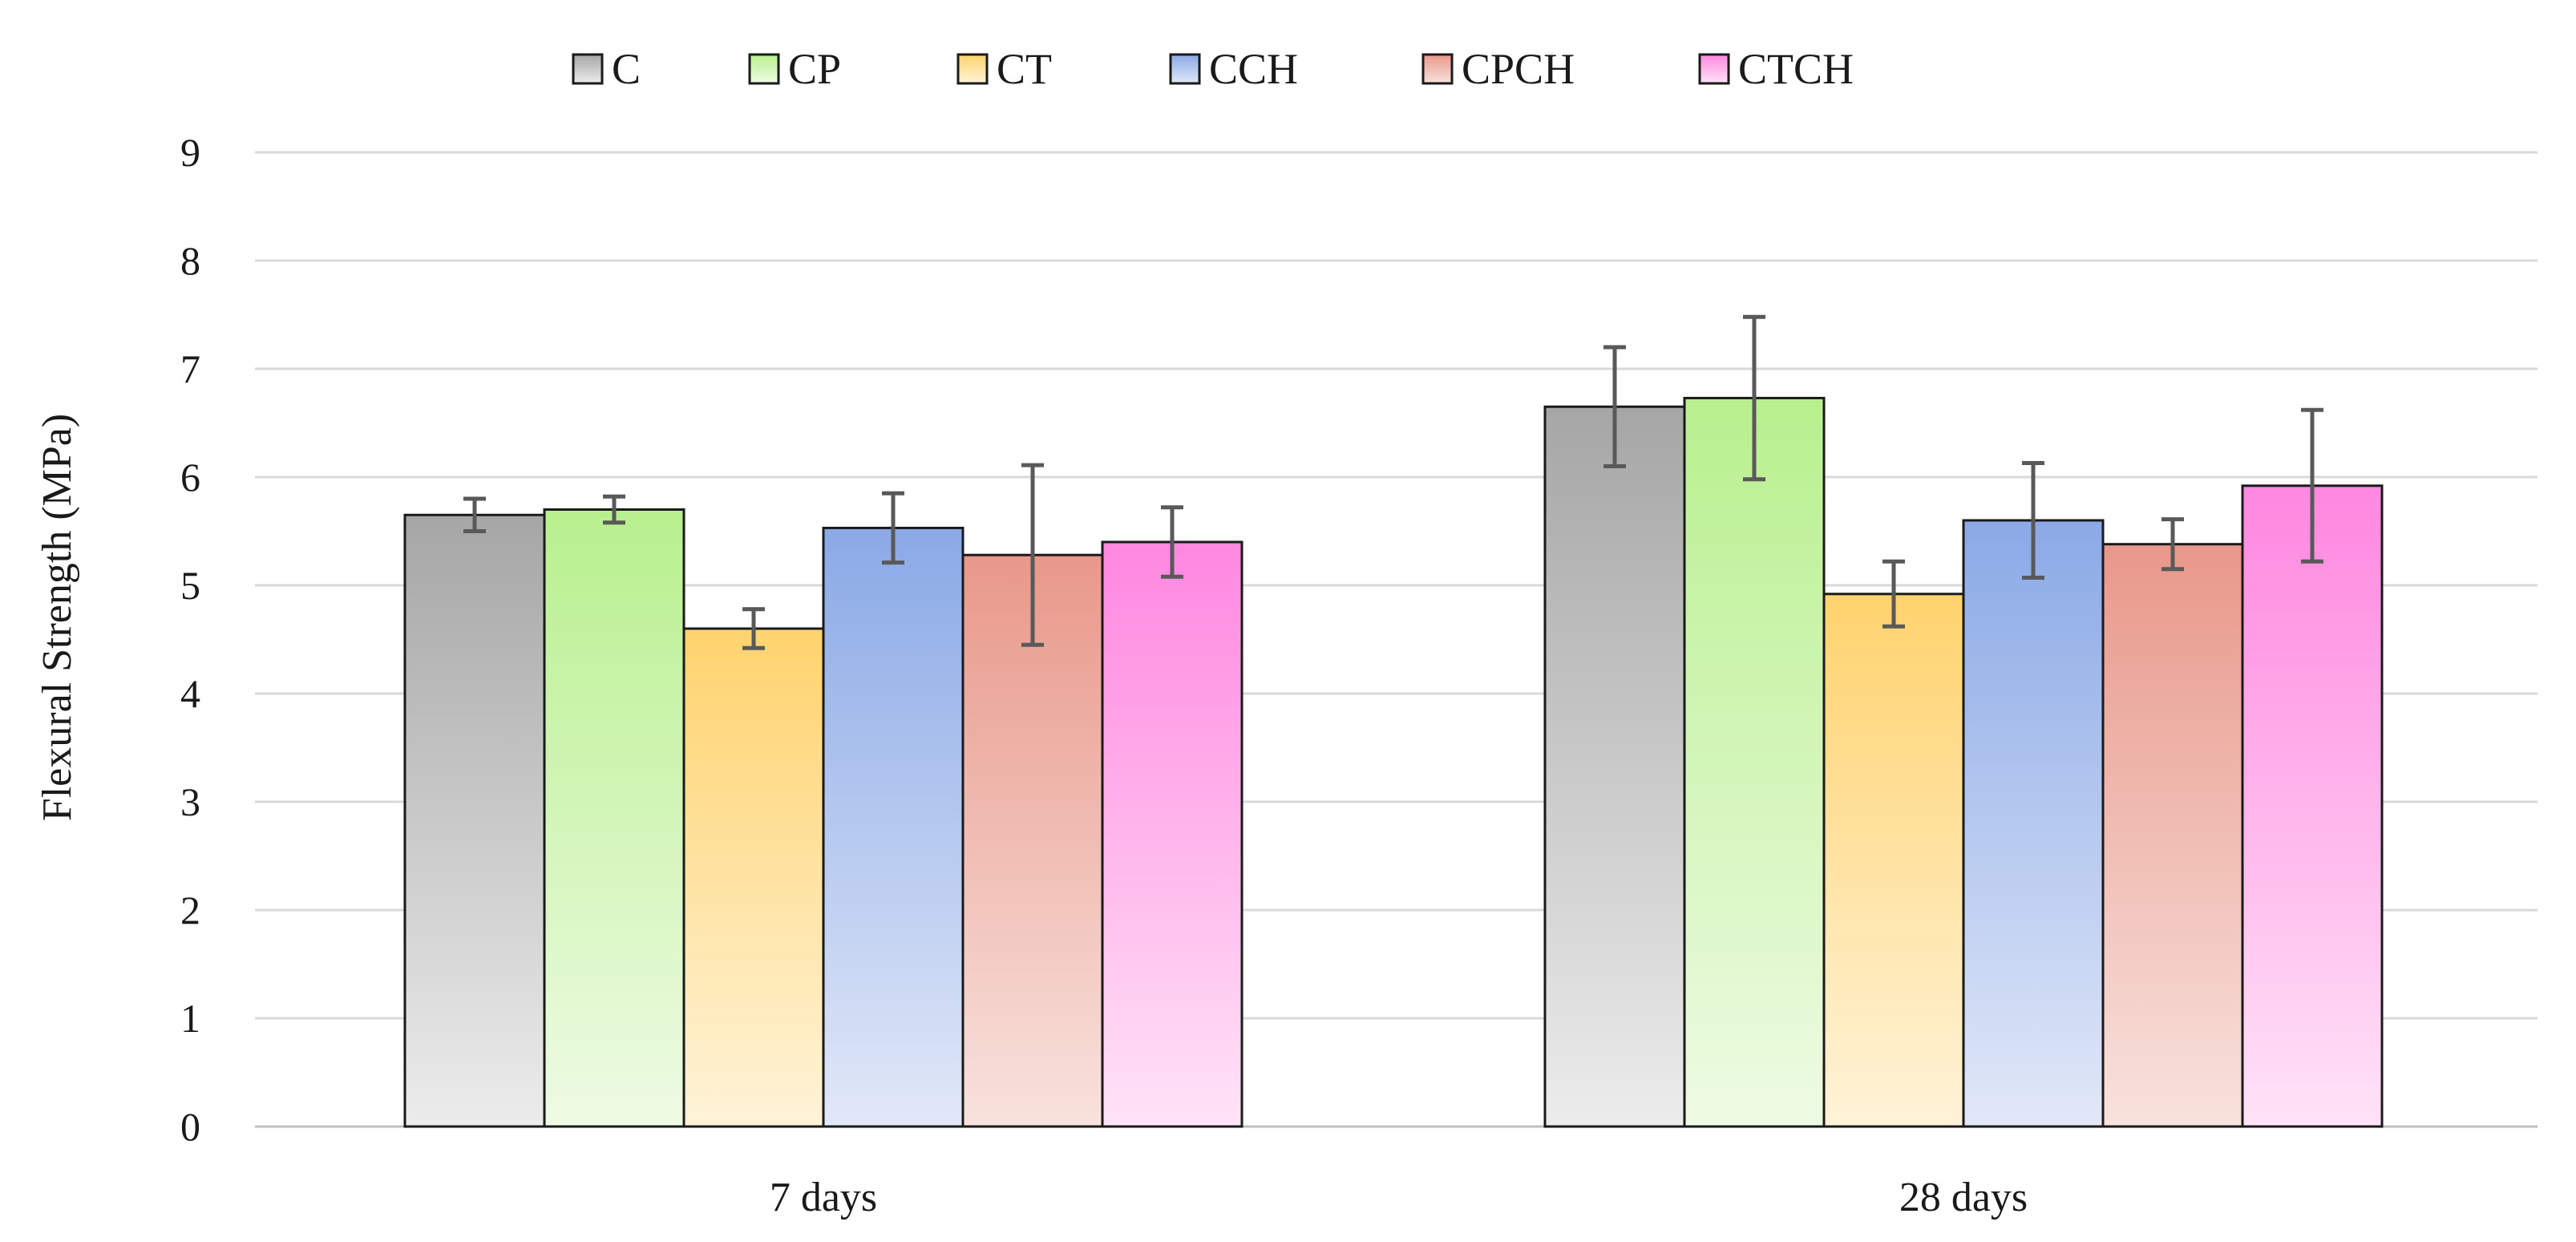  What do you see at coordinates (190, 477) in the screenshot?
I see `y-tick-label: 6` at bounding box center [190, 477].